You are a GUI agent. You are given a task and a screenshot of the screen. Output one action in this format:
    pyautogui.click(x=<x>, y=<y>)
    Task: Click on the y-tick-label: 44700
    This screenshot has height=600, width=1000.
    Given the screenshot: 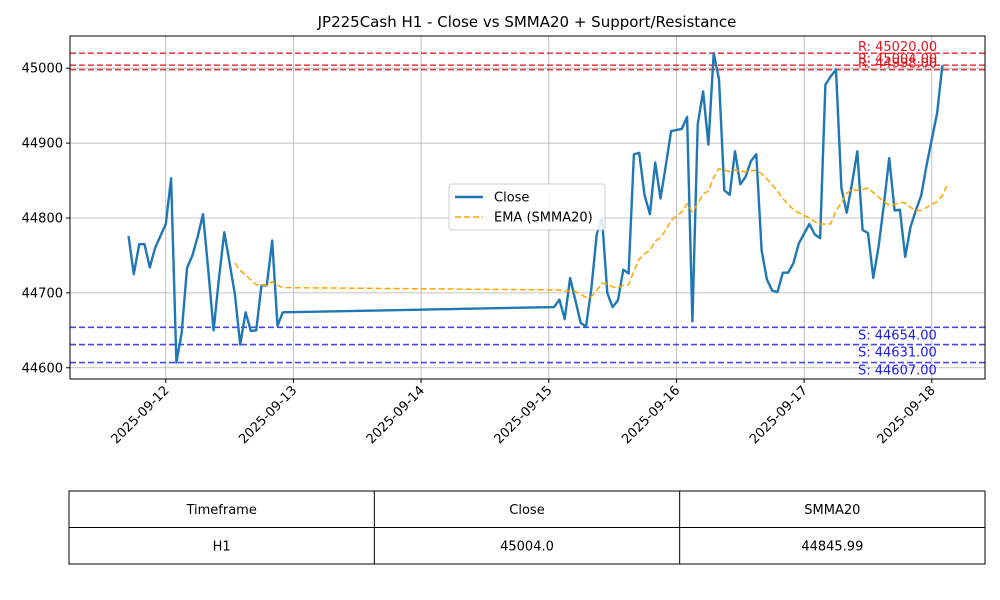 What is the action you would take?
    pyautogui.click(x=42, y=293)
    